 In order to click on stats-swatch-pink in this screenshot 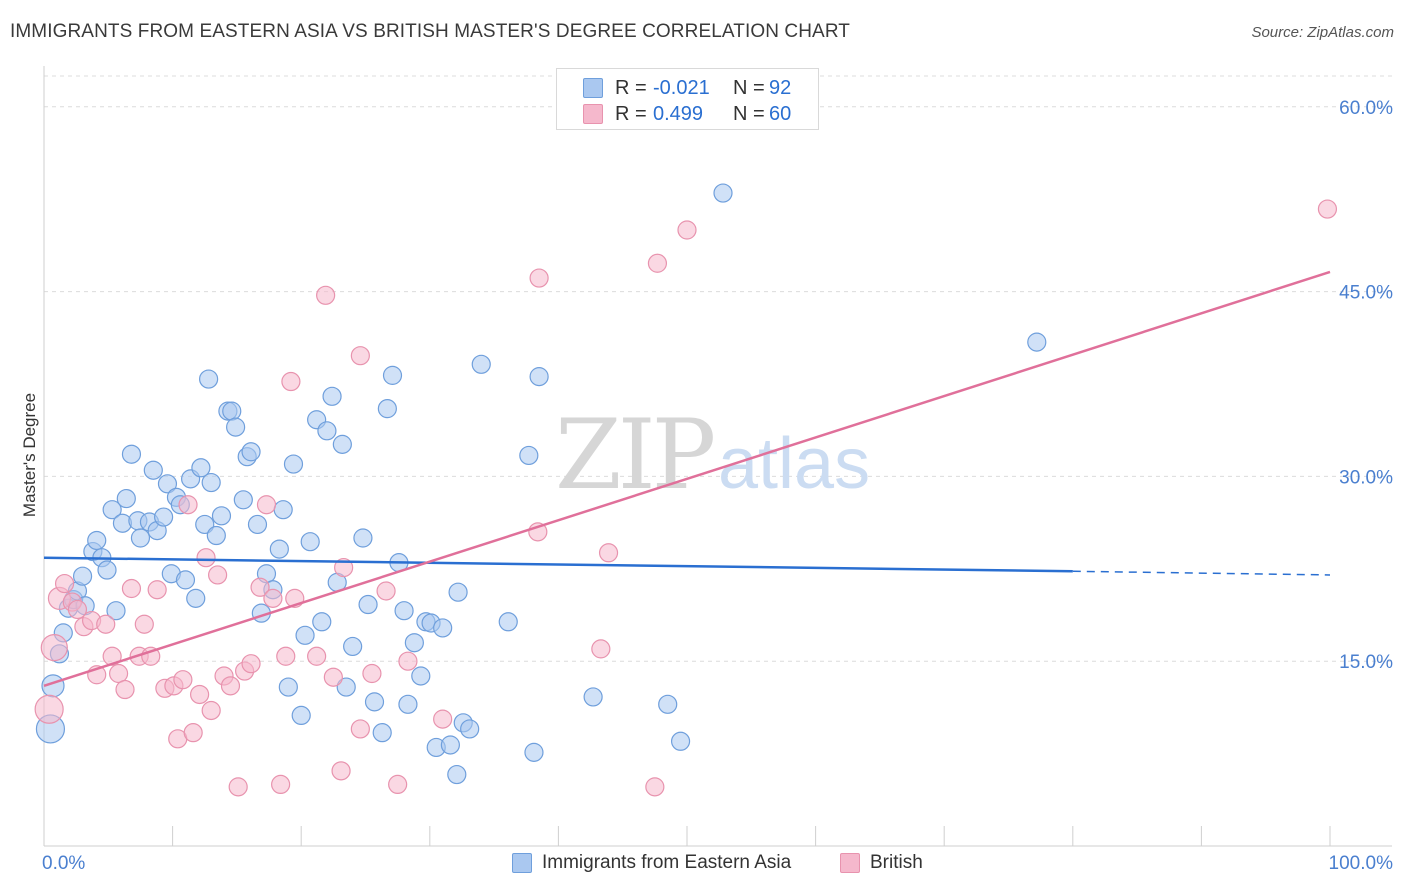, I will do `click(593, 114)`.